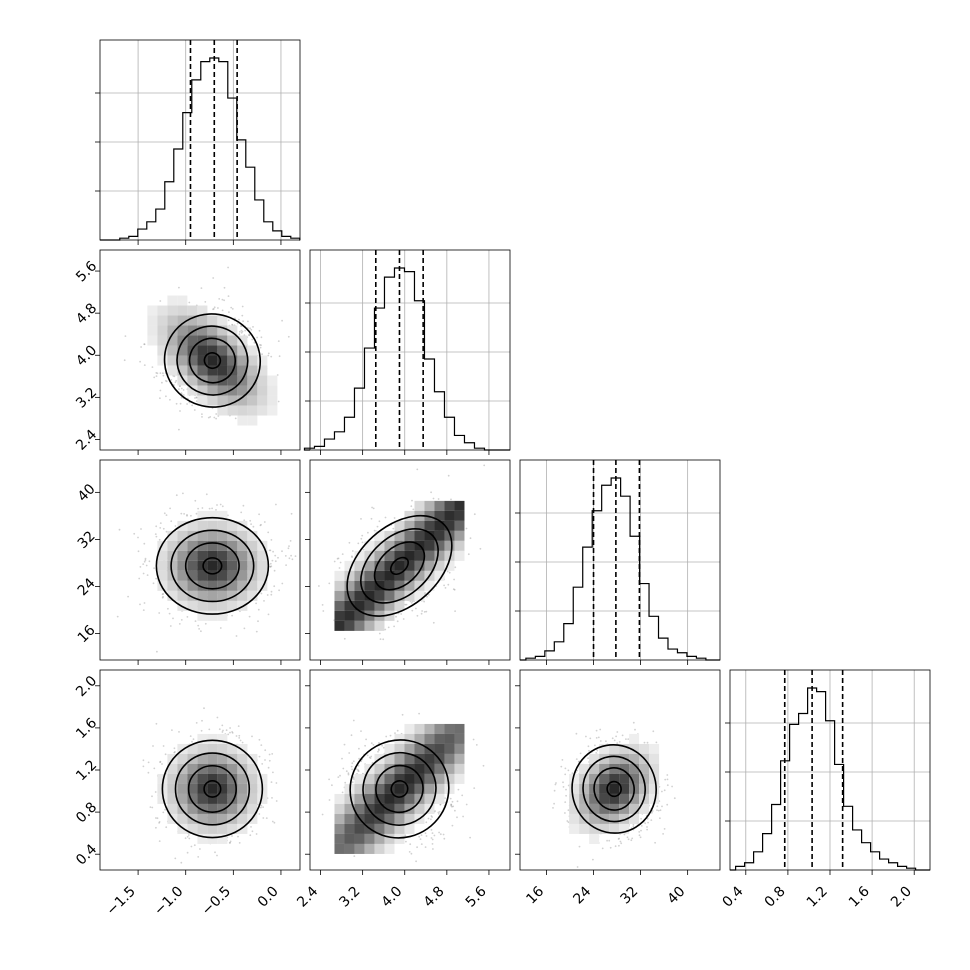 The height and width of the screenshot is (970, 970). Describe the element at coordinates (830, 779) in the screenshot. I see `histogram-step` at that location.